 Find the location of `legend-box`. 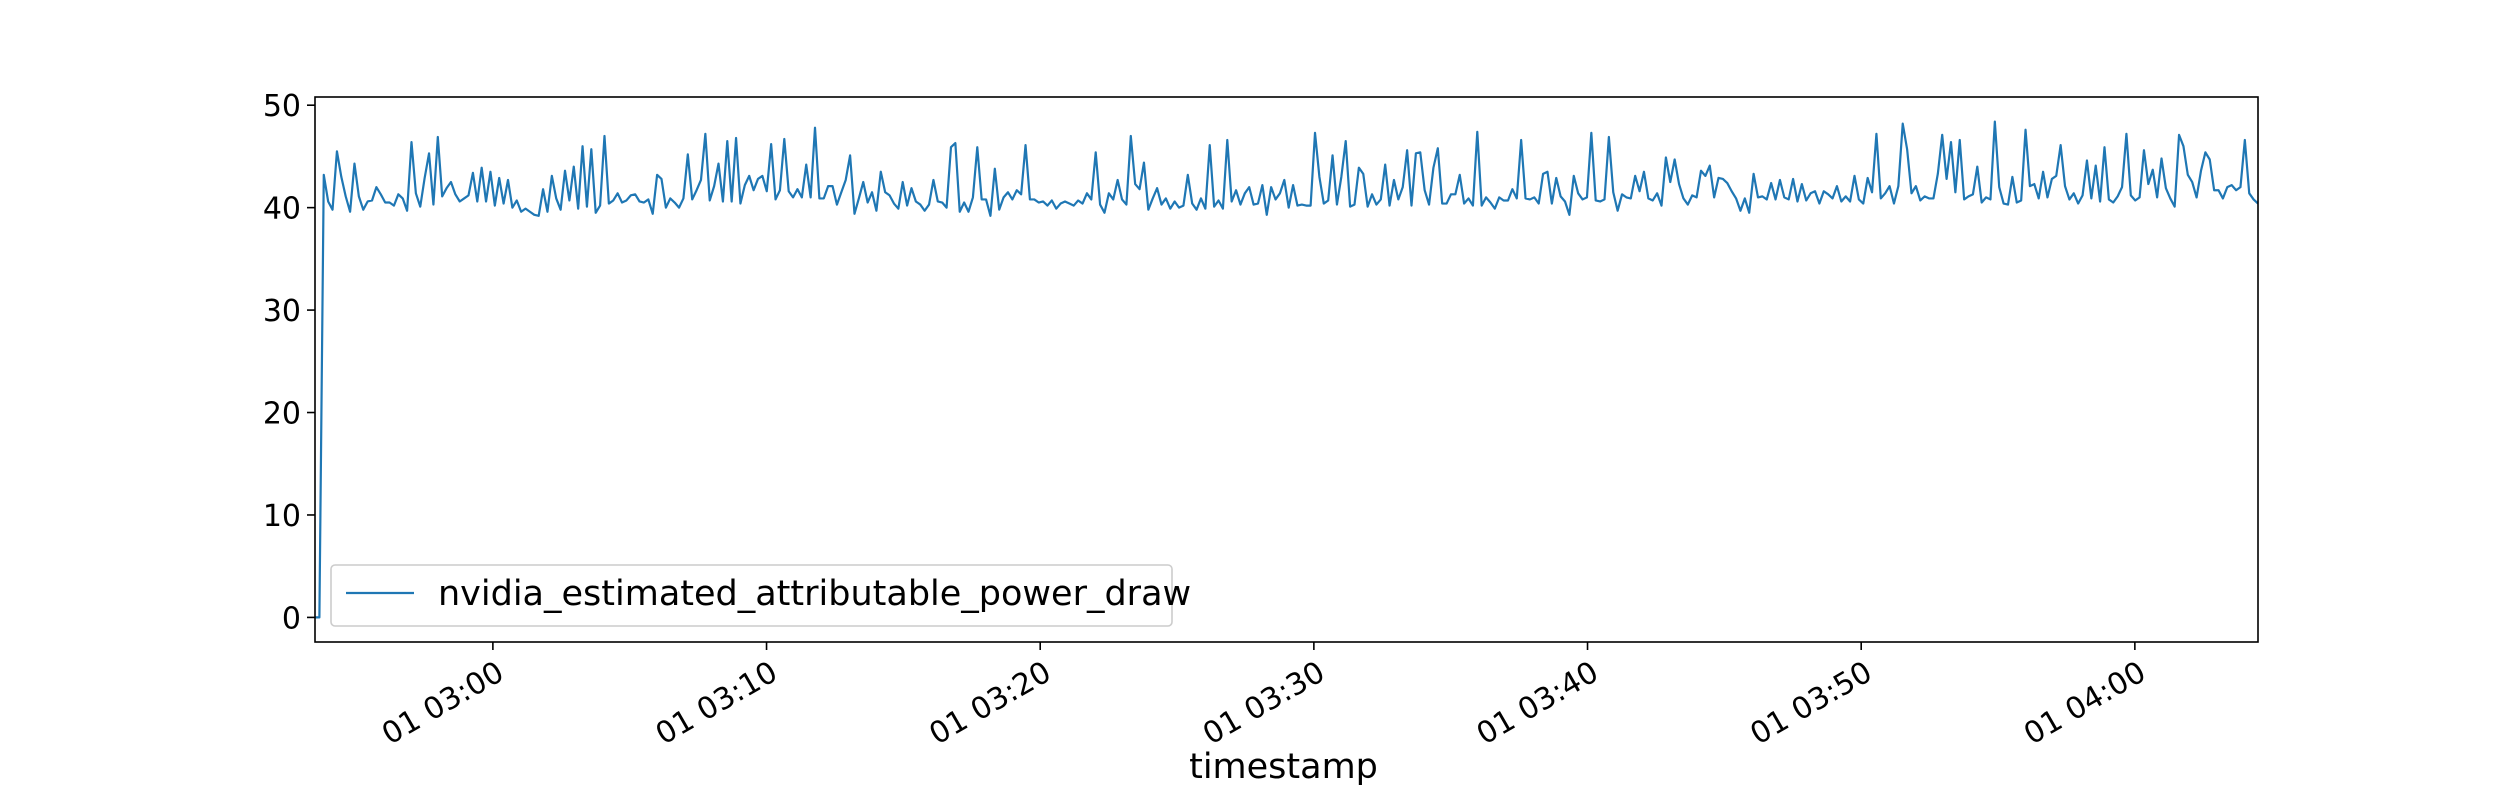

legend-box is located at coordinates (751, 595).